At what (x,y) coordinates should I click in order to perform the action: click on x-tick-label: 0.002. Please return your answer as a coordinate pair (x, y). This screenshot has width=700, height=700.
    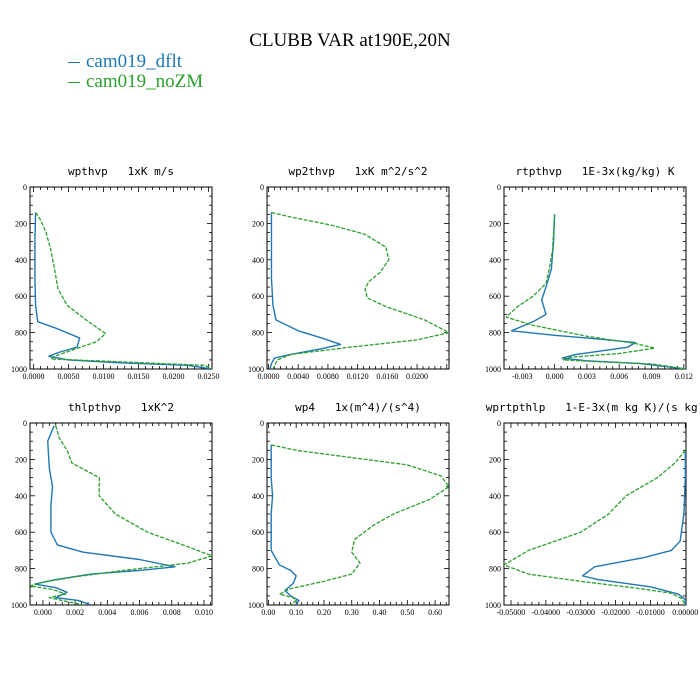
    Looking at the image, I should click on (75, 612).